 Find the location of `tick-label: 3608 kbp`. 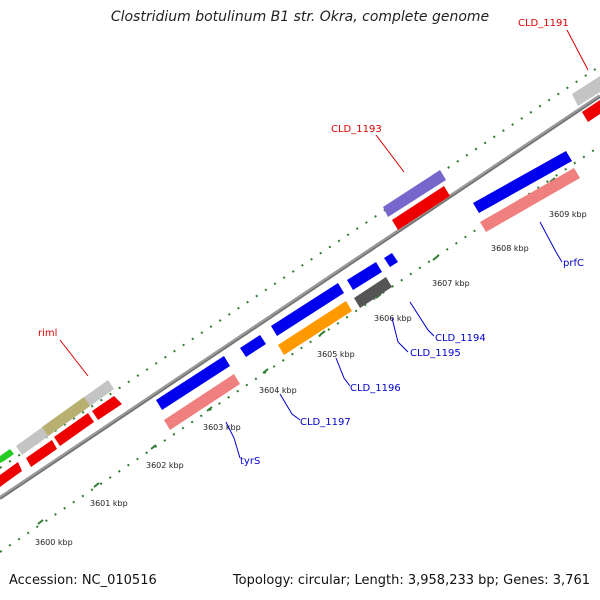

tick-label: 3608 kbp is located at coordinates (510, 248).